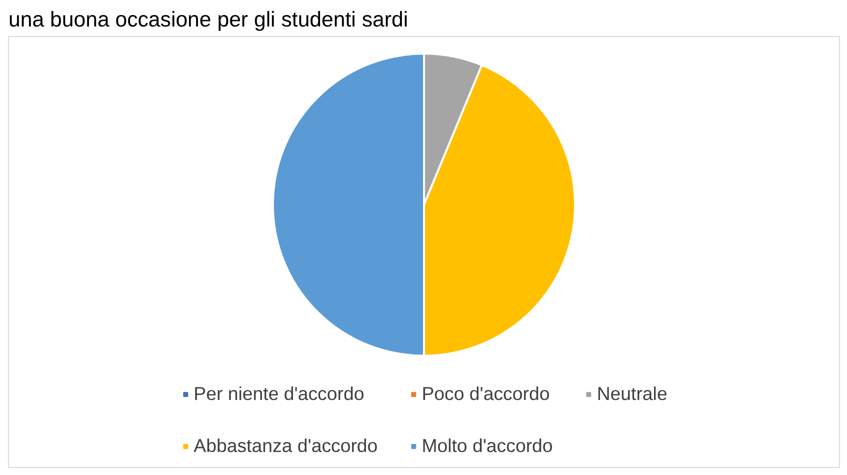 The width and height of the screenshot is (847, 475). What do you see at coordinates (208, 20) in the screenshot?
I see `chart-title: una buona occasione per gli studenti sardi` at bounding box center [208, 20].